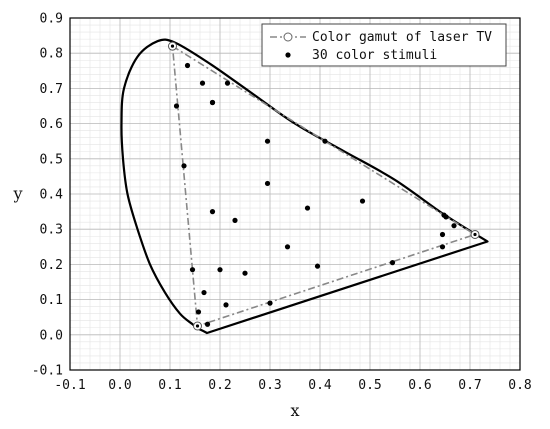  Describe the element at coordinates (519, 385) in the screenshot. I see `x-tick-label: 0.8` at that location.